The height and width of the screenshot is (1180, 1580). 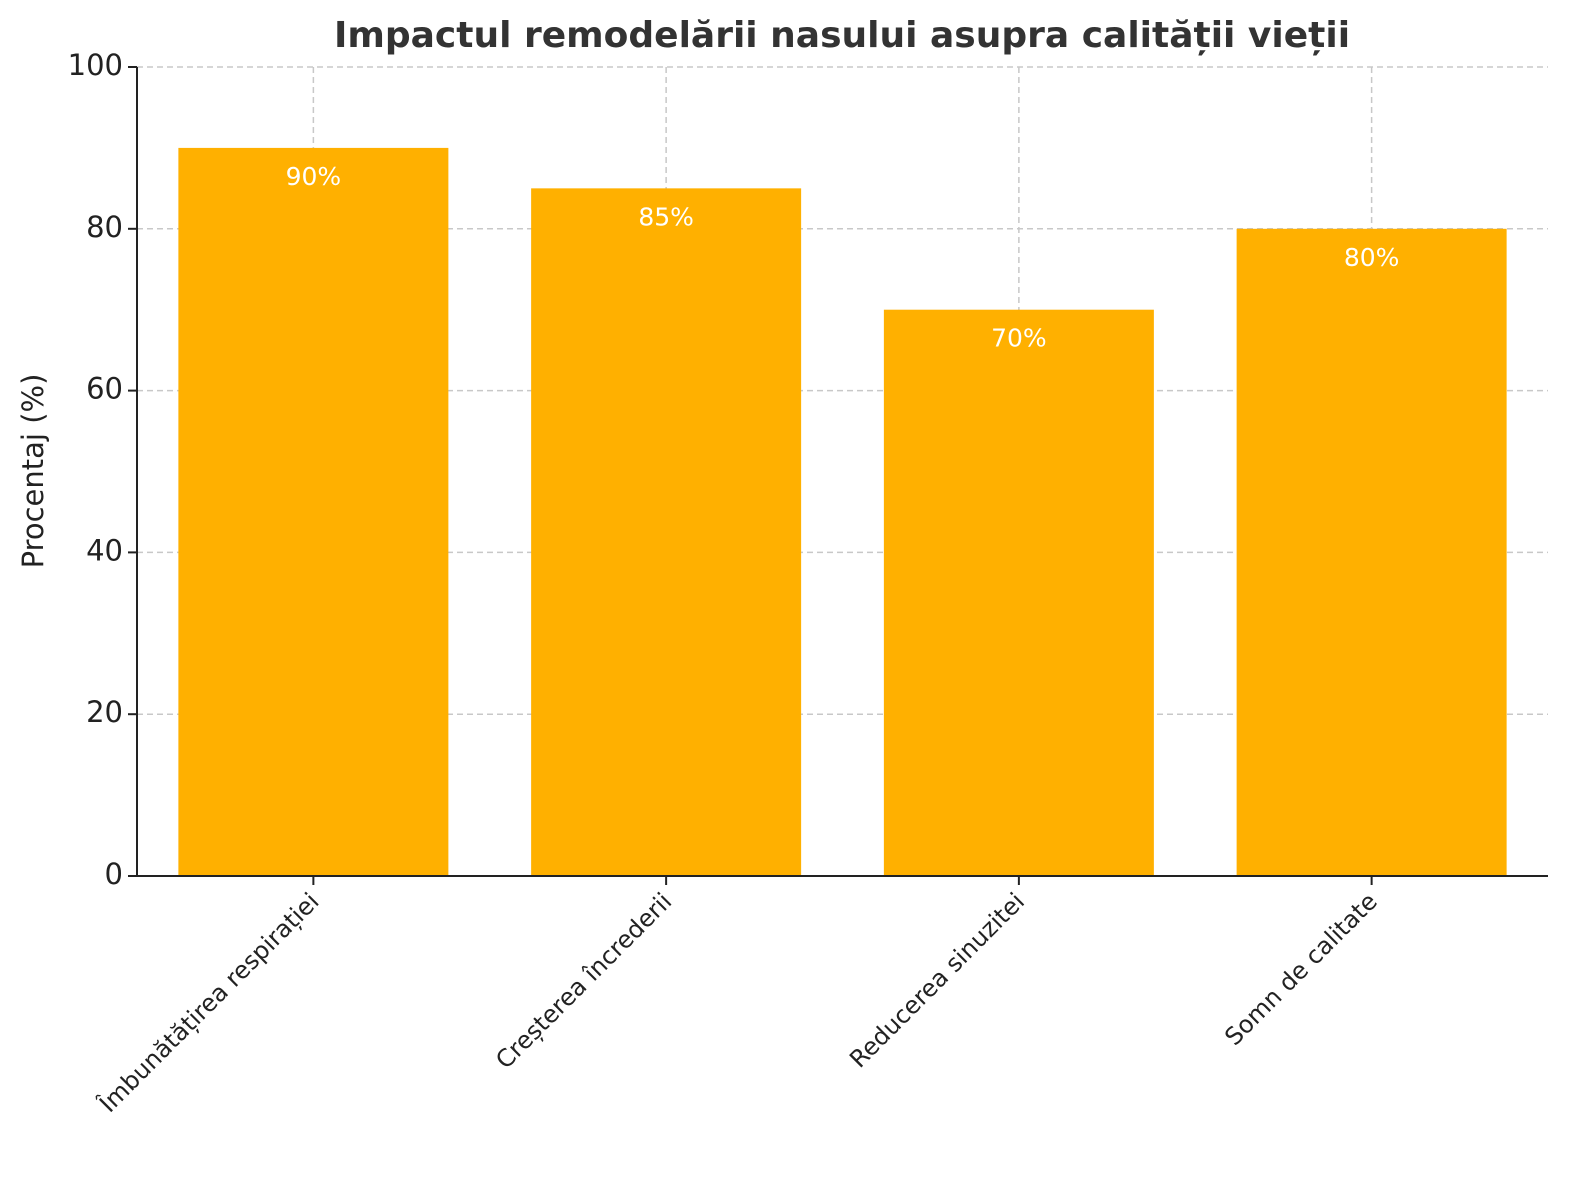 I want to click on y-tick-label: 0, so click(x=114, y=874).